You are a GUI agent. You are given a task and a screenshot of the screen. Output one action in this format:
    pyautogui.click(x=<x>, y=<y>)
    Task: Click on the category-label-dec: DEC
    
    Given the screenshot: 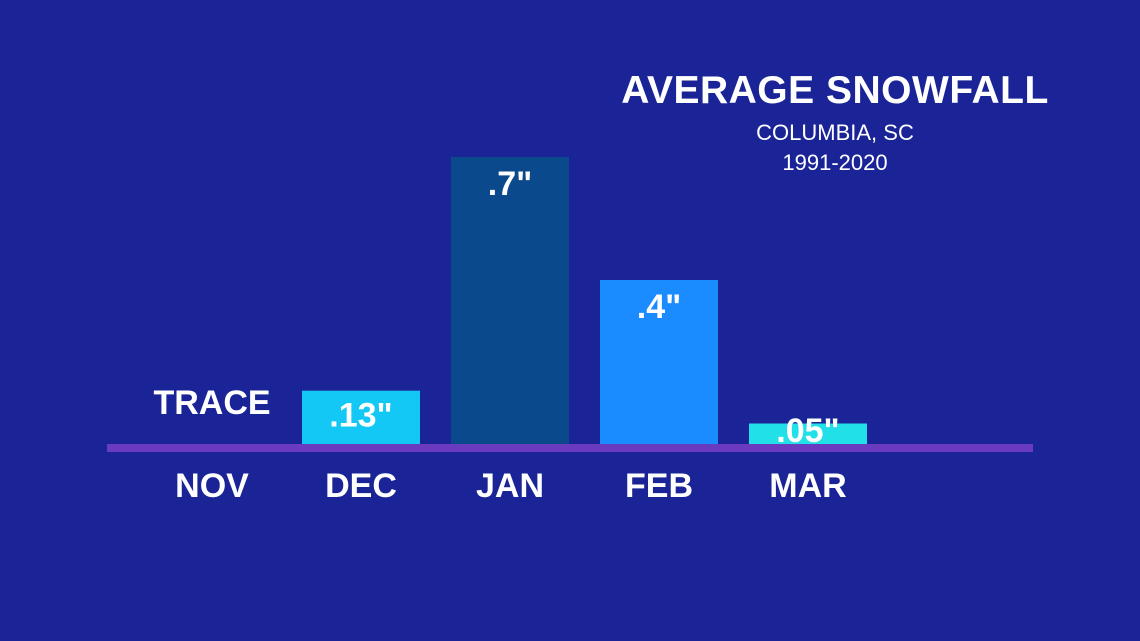 What is the action you would take?
    pyautogui.click(x=361, y=486)
    